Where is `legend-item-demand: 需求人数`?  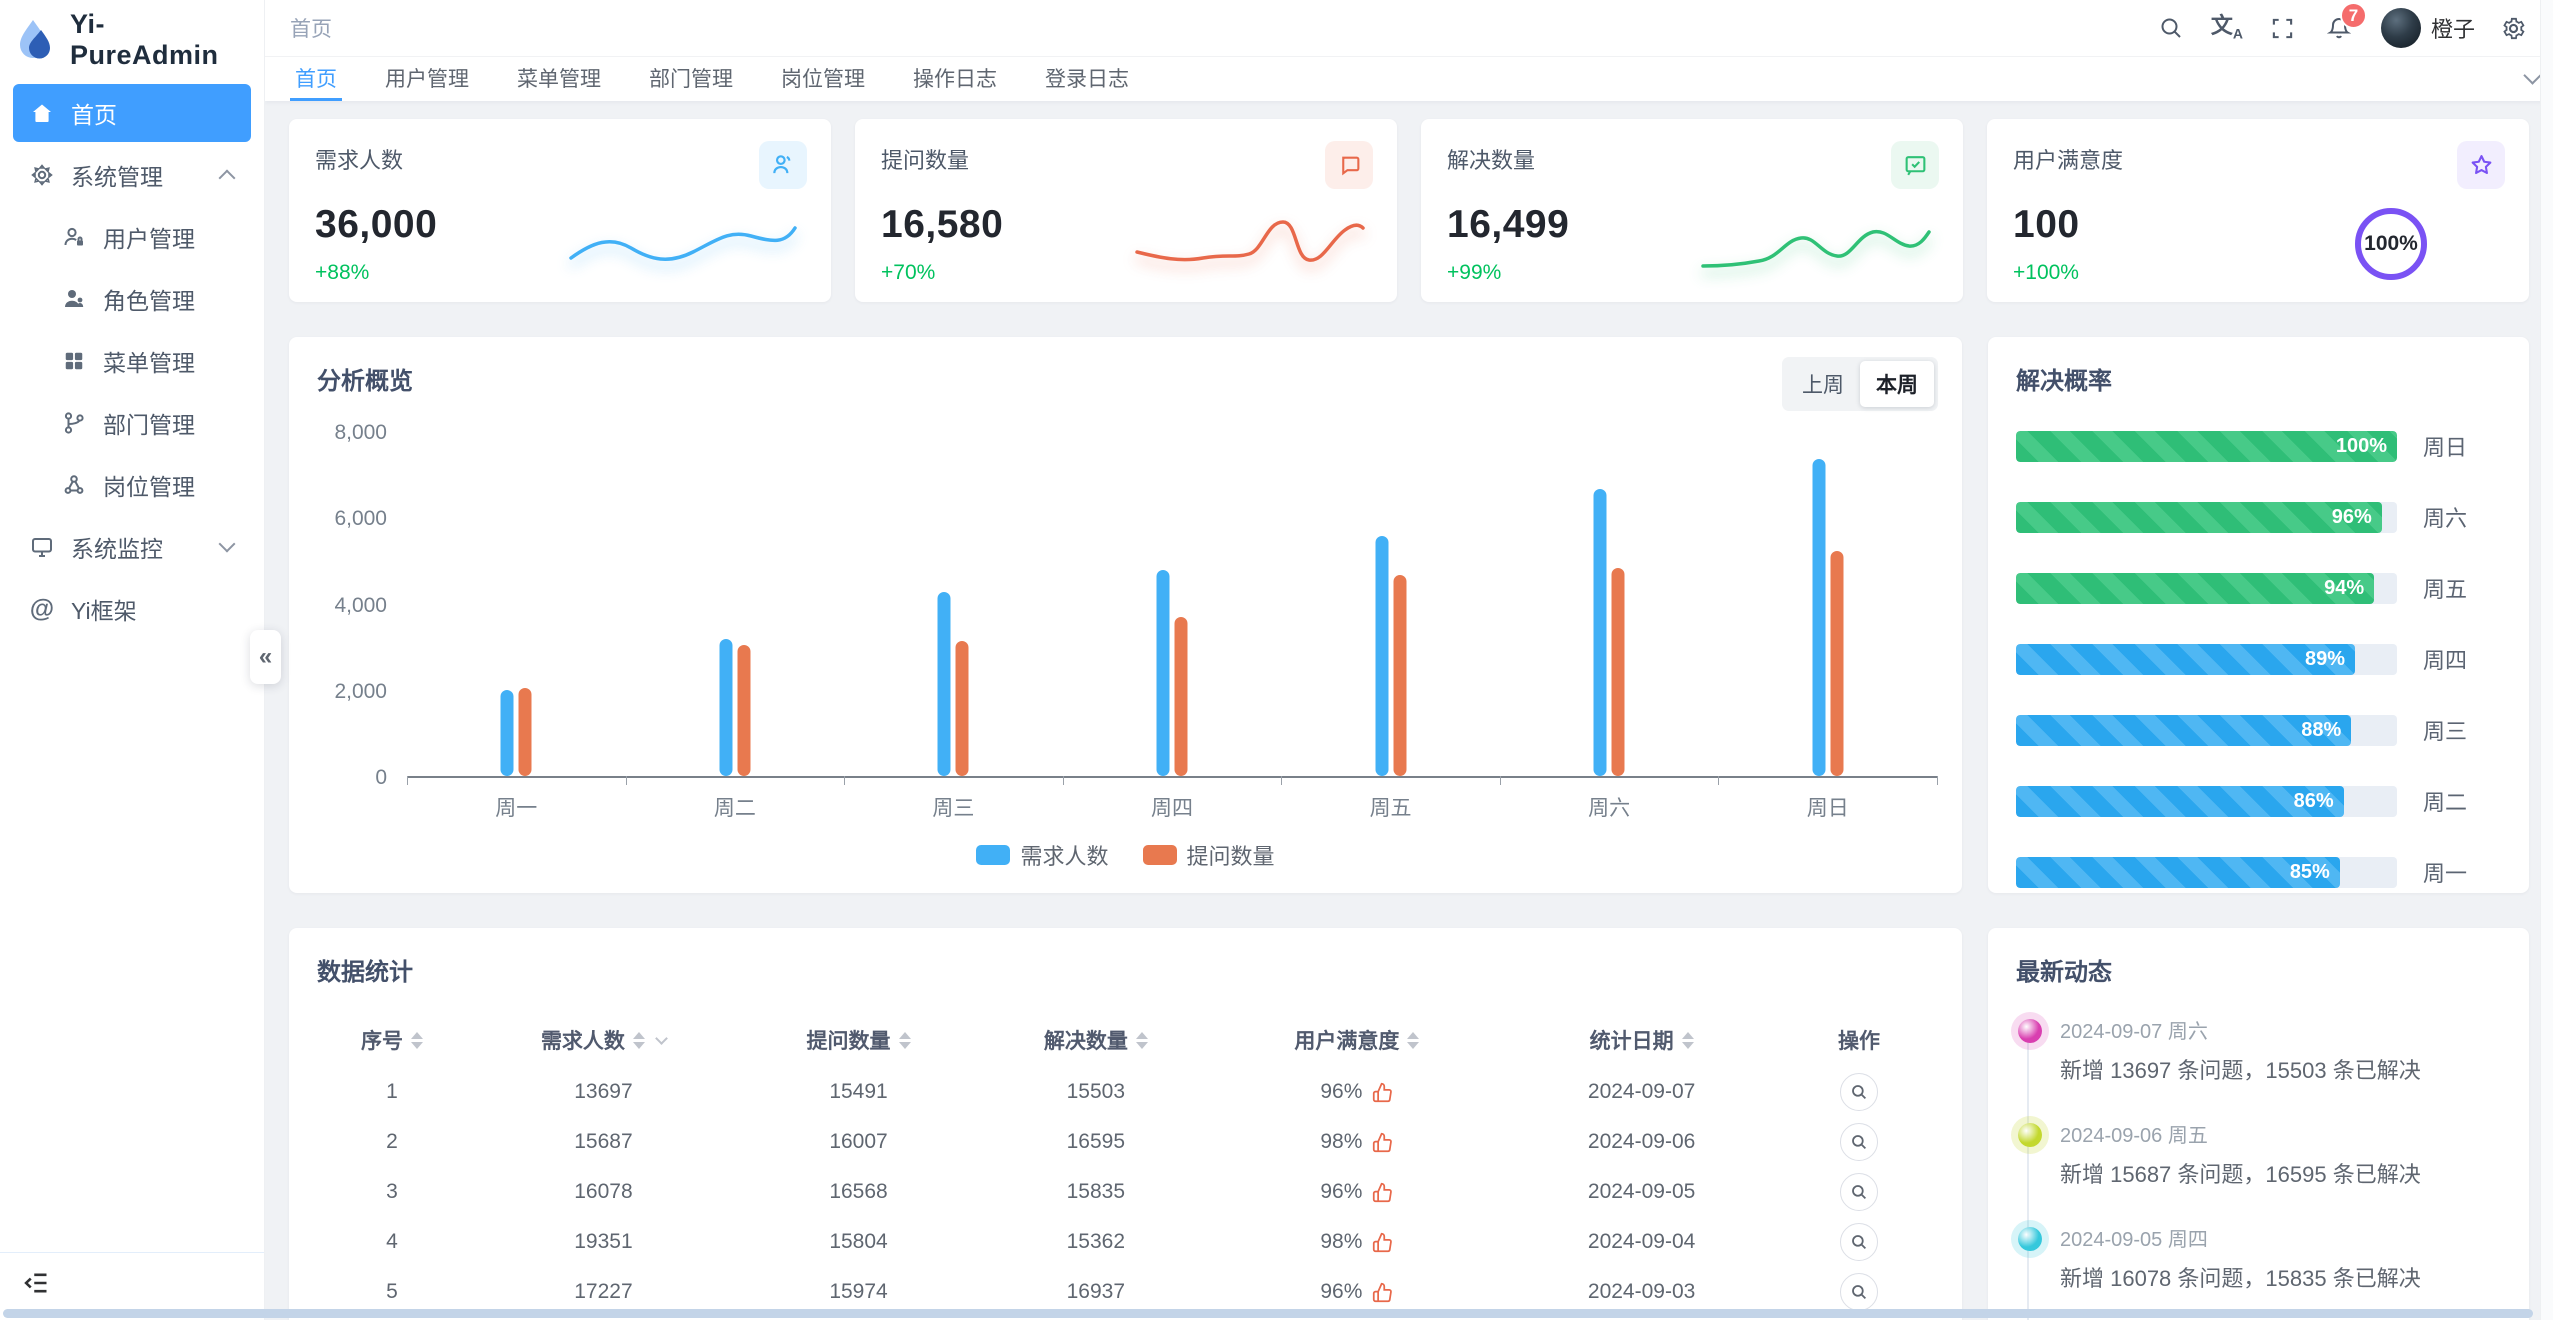 legend-item-demand: 需求人数 is located at coordinates (1042, 855).